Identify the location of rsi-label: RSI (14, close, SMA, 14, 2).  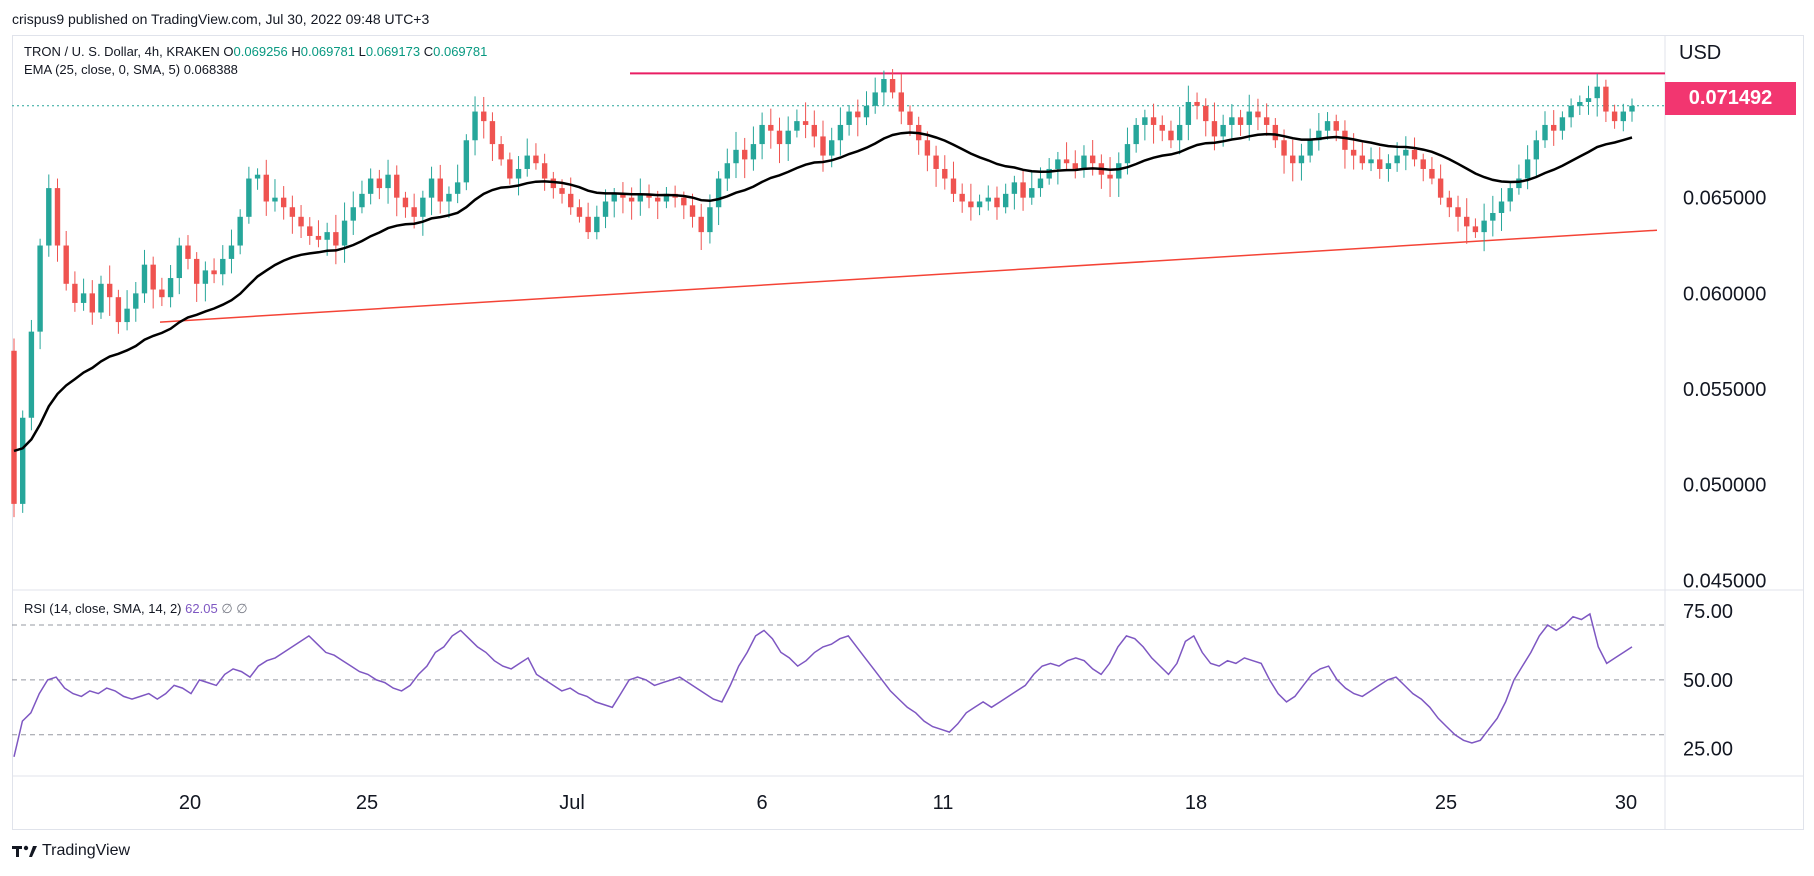
(103, 608).